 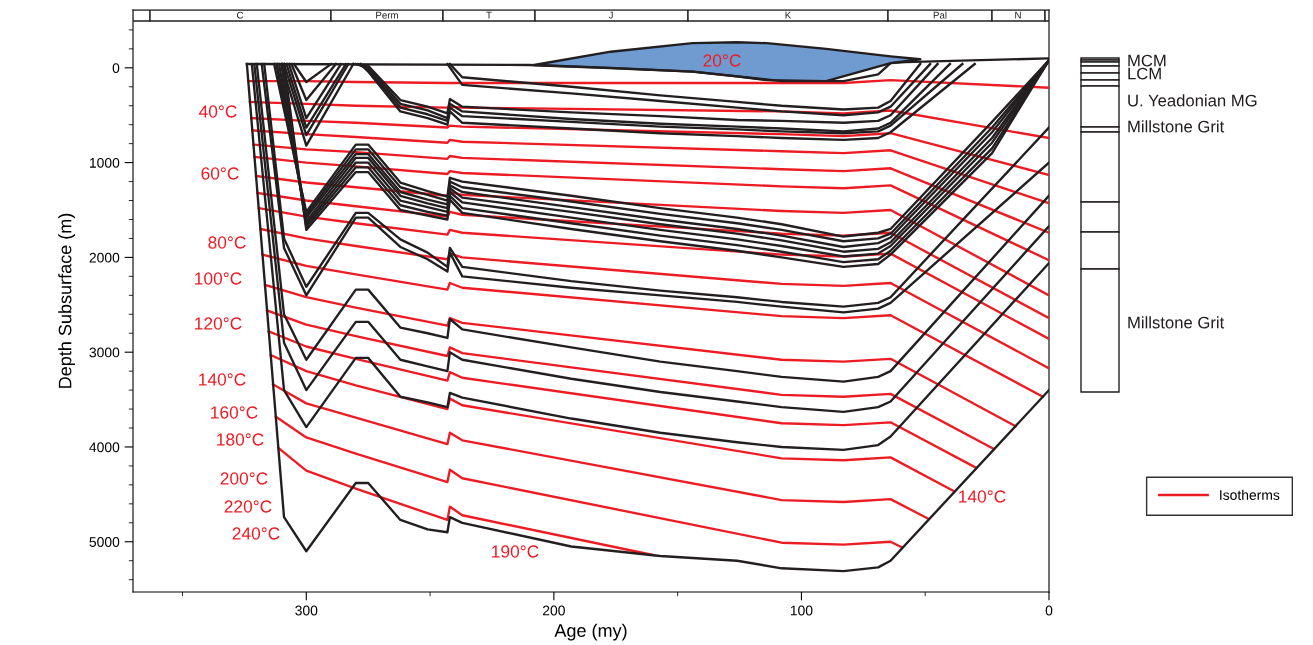 I want to click on annotation: 60°C, so click(x=220, y=173).